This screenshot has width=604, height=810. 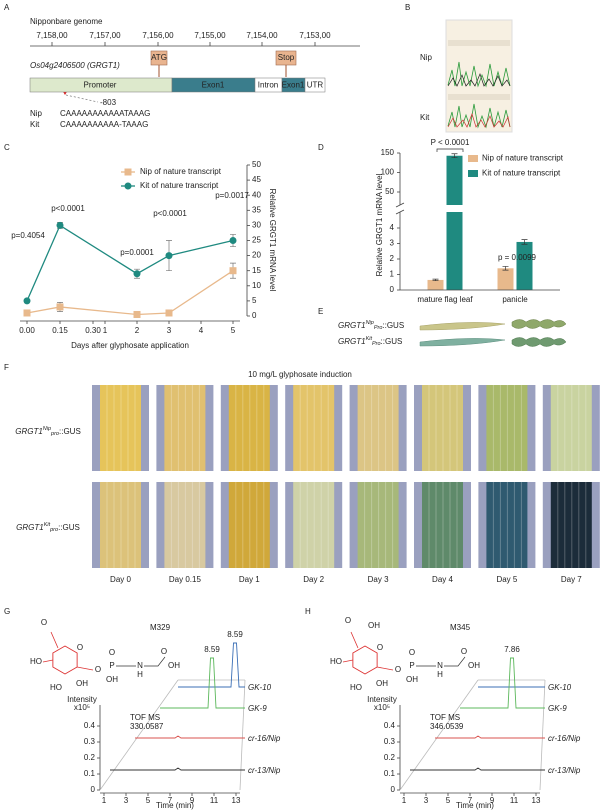 I want to click on y-tick-label: 0.3, so click(x=90, y=741).